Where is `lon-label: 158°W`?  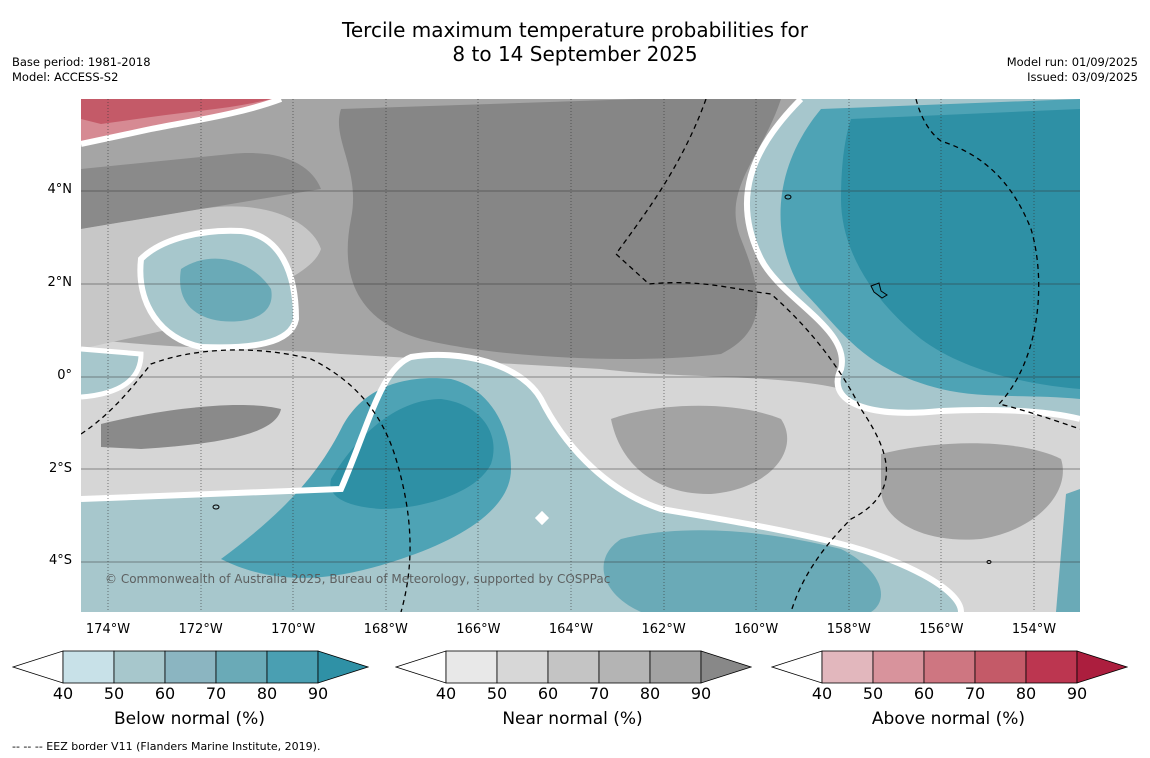 lon-label: 158°W is located at coordinates (848, 629).